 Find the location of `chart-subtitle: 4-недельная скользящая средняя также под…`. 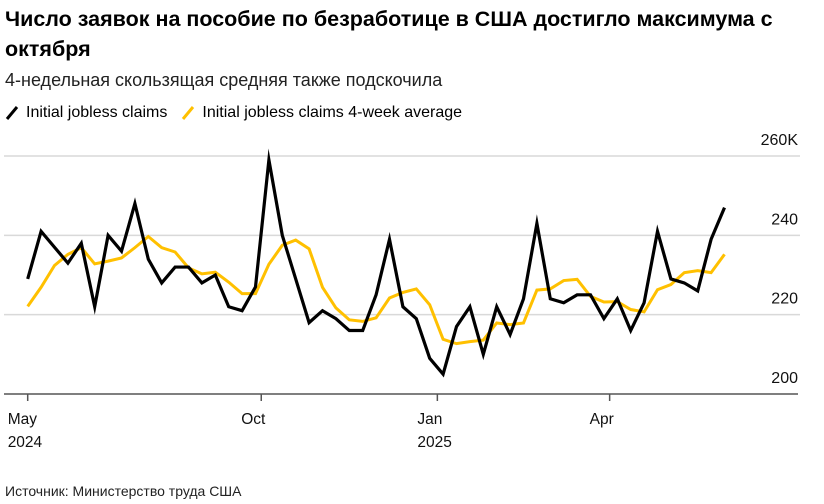

chart-subtitle: 4-недельная скользящая средняя также под… is located at coordinates (224, 80).